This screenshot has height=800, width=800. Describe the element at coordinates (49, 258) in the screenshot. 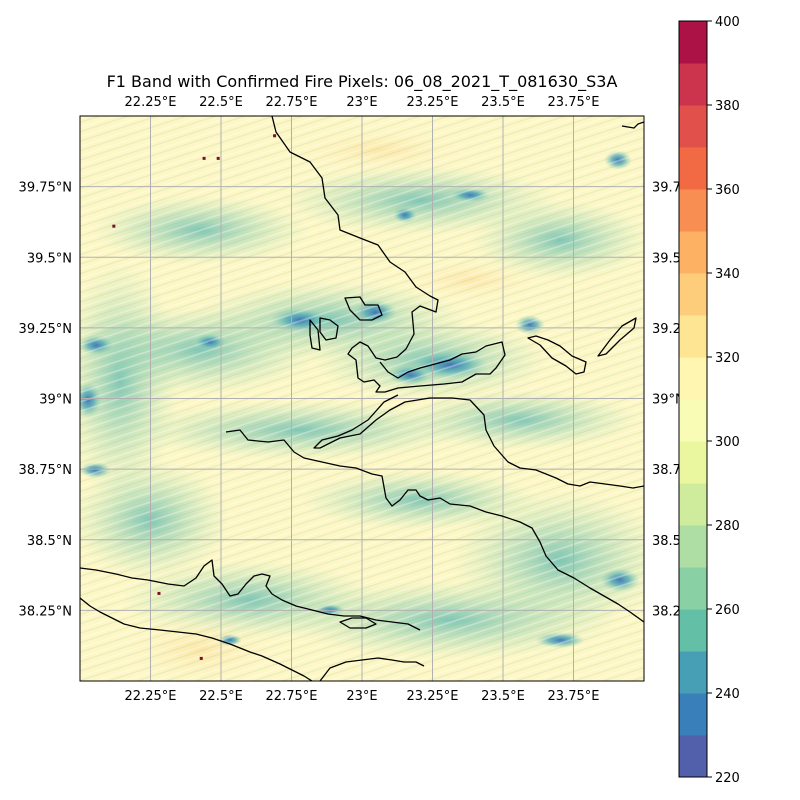

I see `lat-tick-label-left: 39.5°N` at that location.